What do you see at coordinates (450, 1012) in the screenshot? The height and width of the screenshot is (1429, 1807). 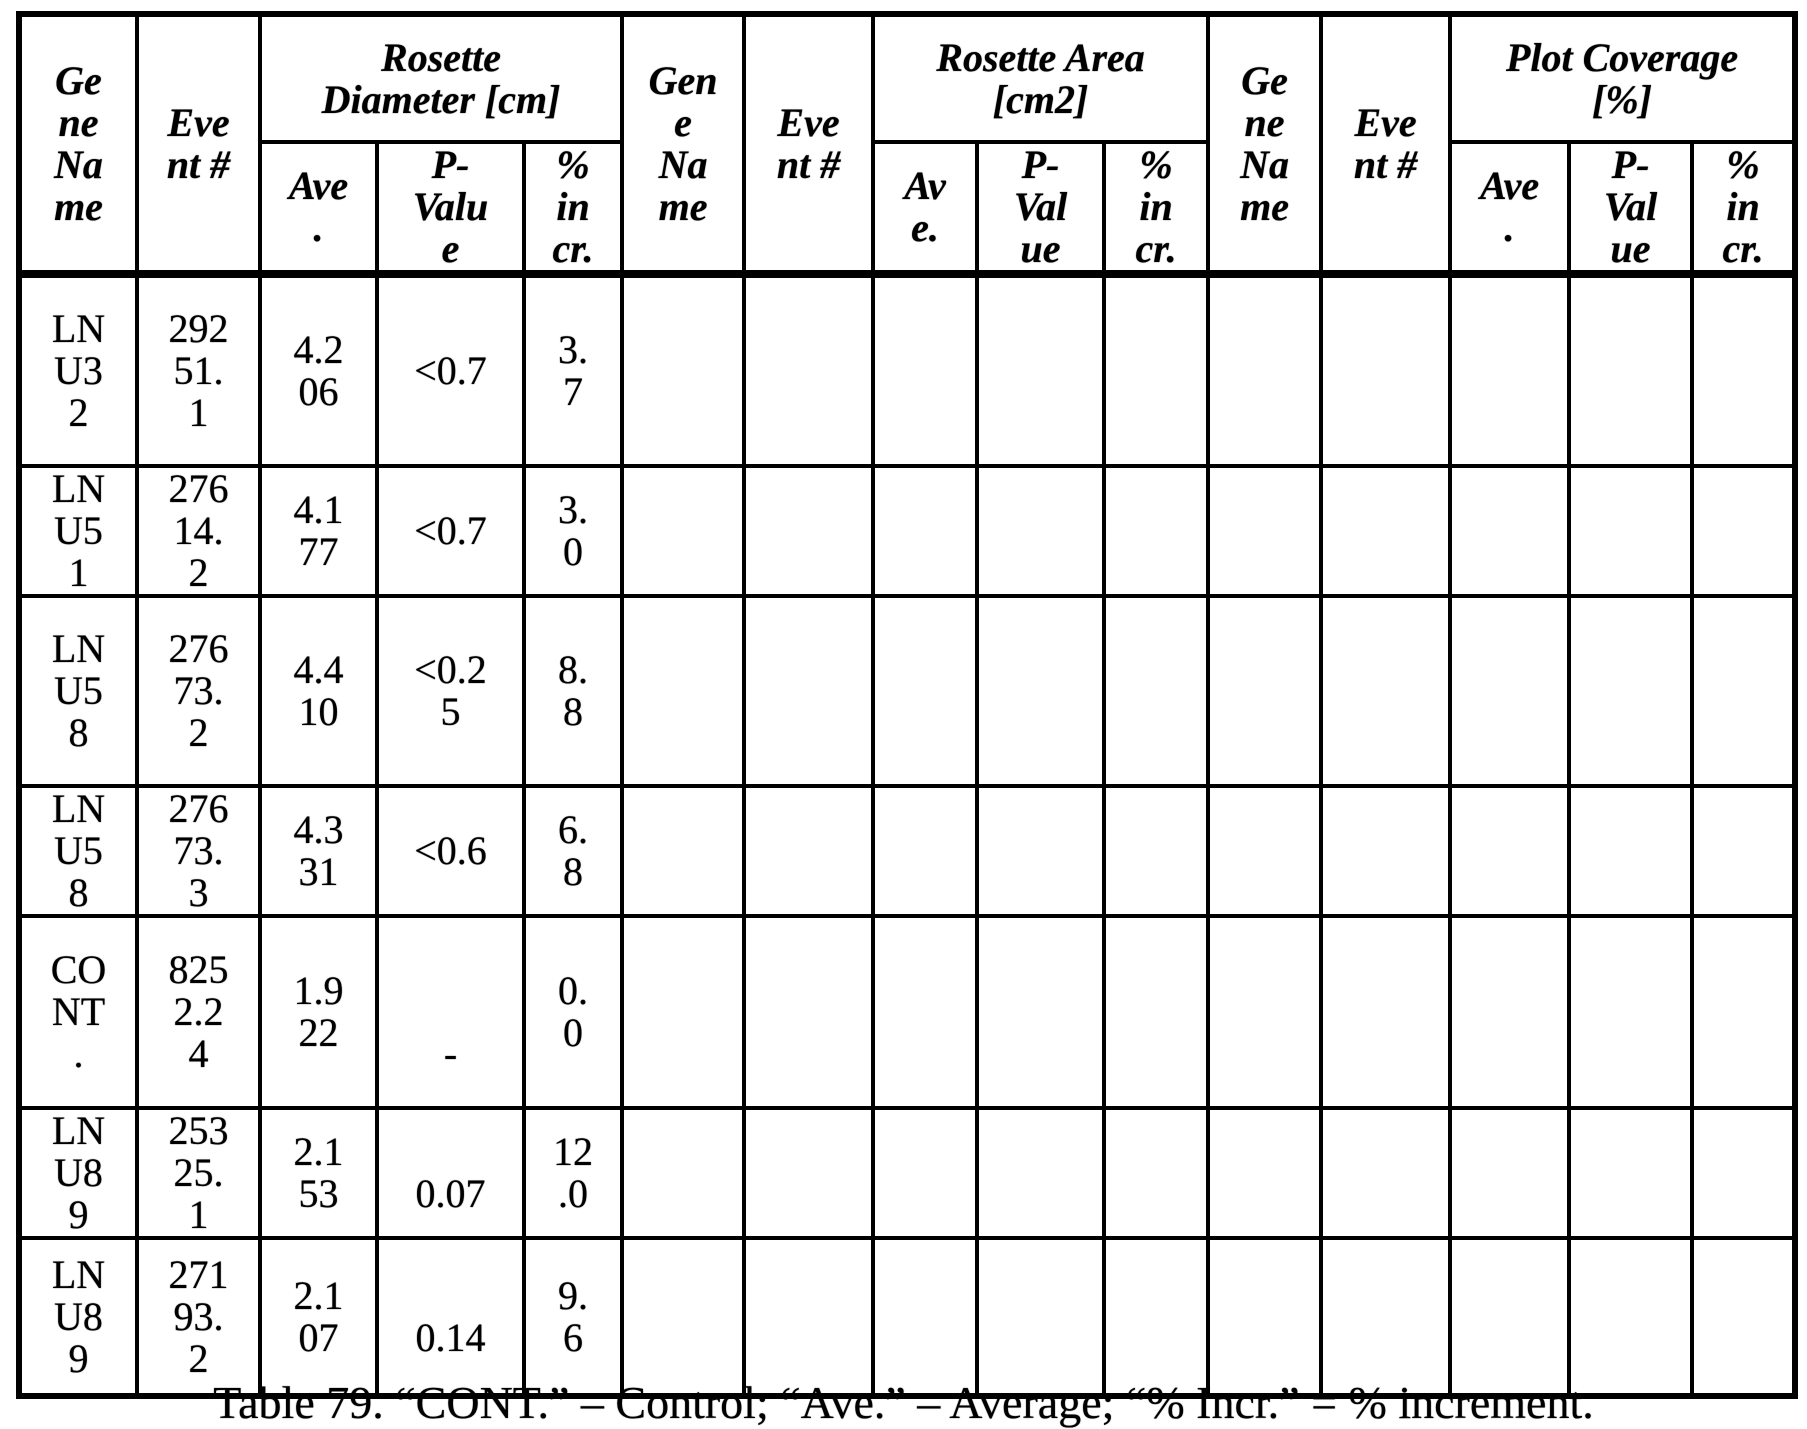 I see `table-cell: -` at bounding box center [450, 1012].